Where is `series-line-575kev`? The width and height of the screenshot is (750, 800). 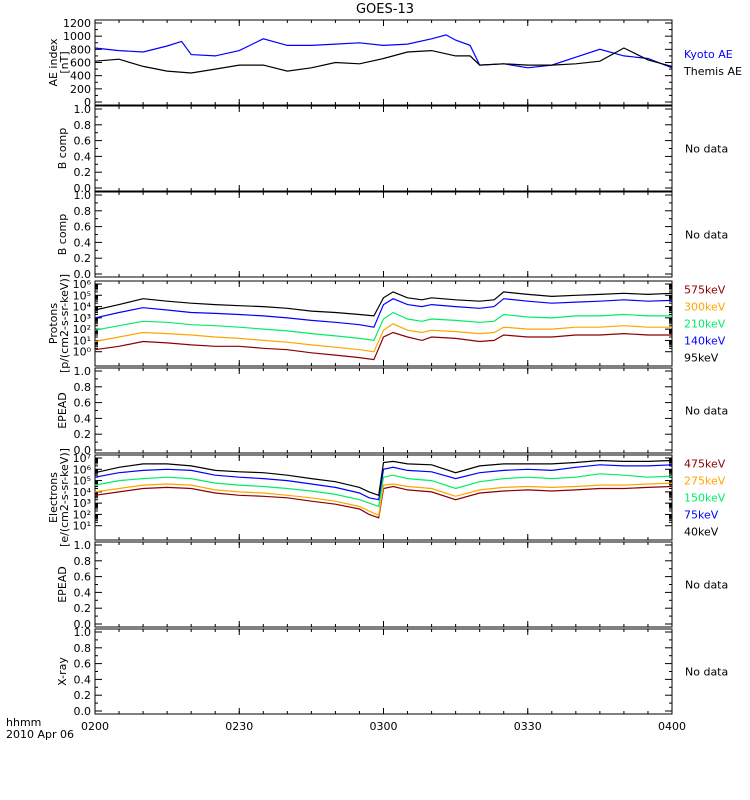 series-line-575kev is located at coordinates (383, 346).